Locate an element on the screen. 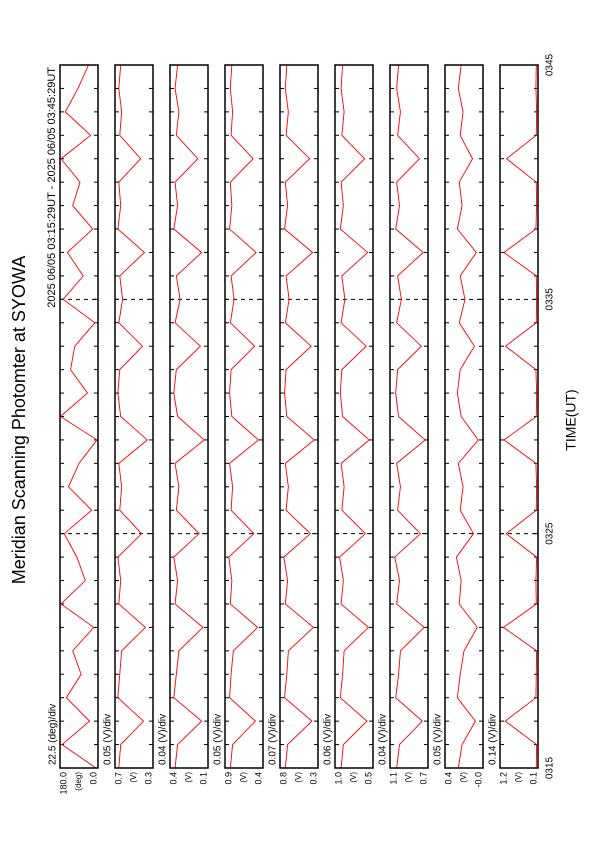 This screenshot has width=595, height=842. x-tick-label: 0335 is located at coordinates (550, 299).